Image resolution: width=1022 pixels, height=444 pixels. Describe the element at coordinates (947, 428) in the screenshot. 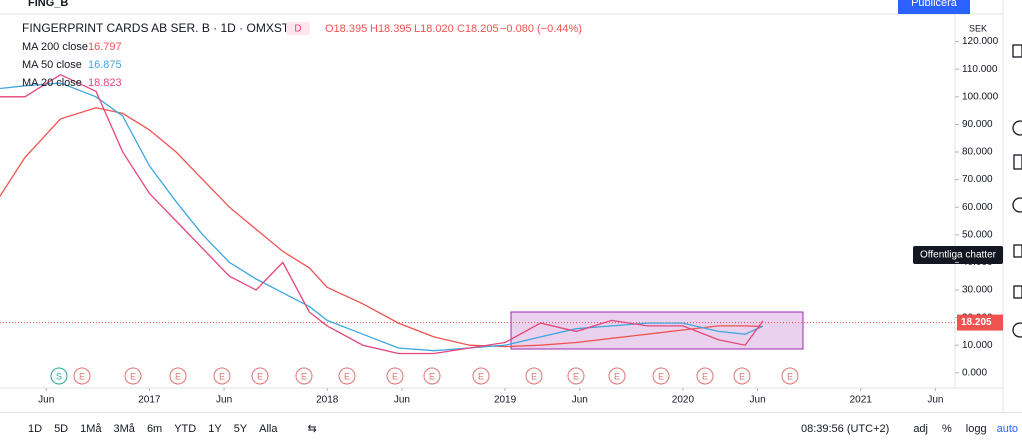

I see `percent: %` at that location.